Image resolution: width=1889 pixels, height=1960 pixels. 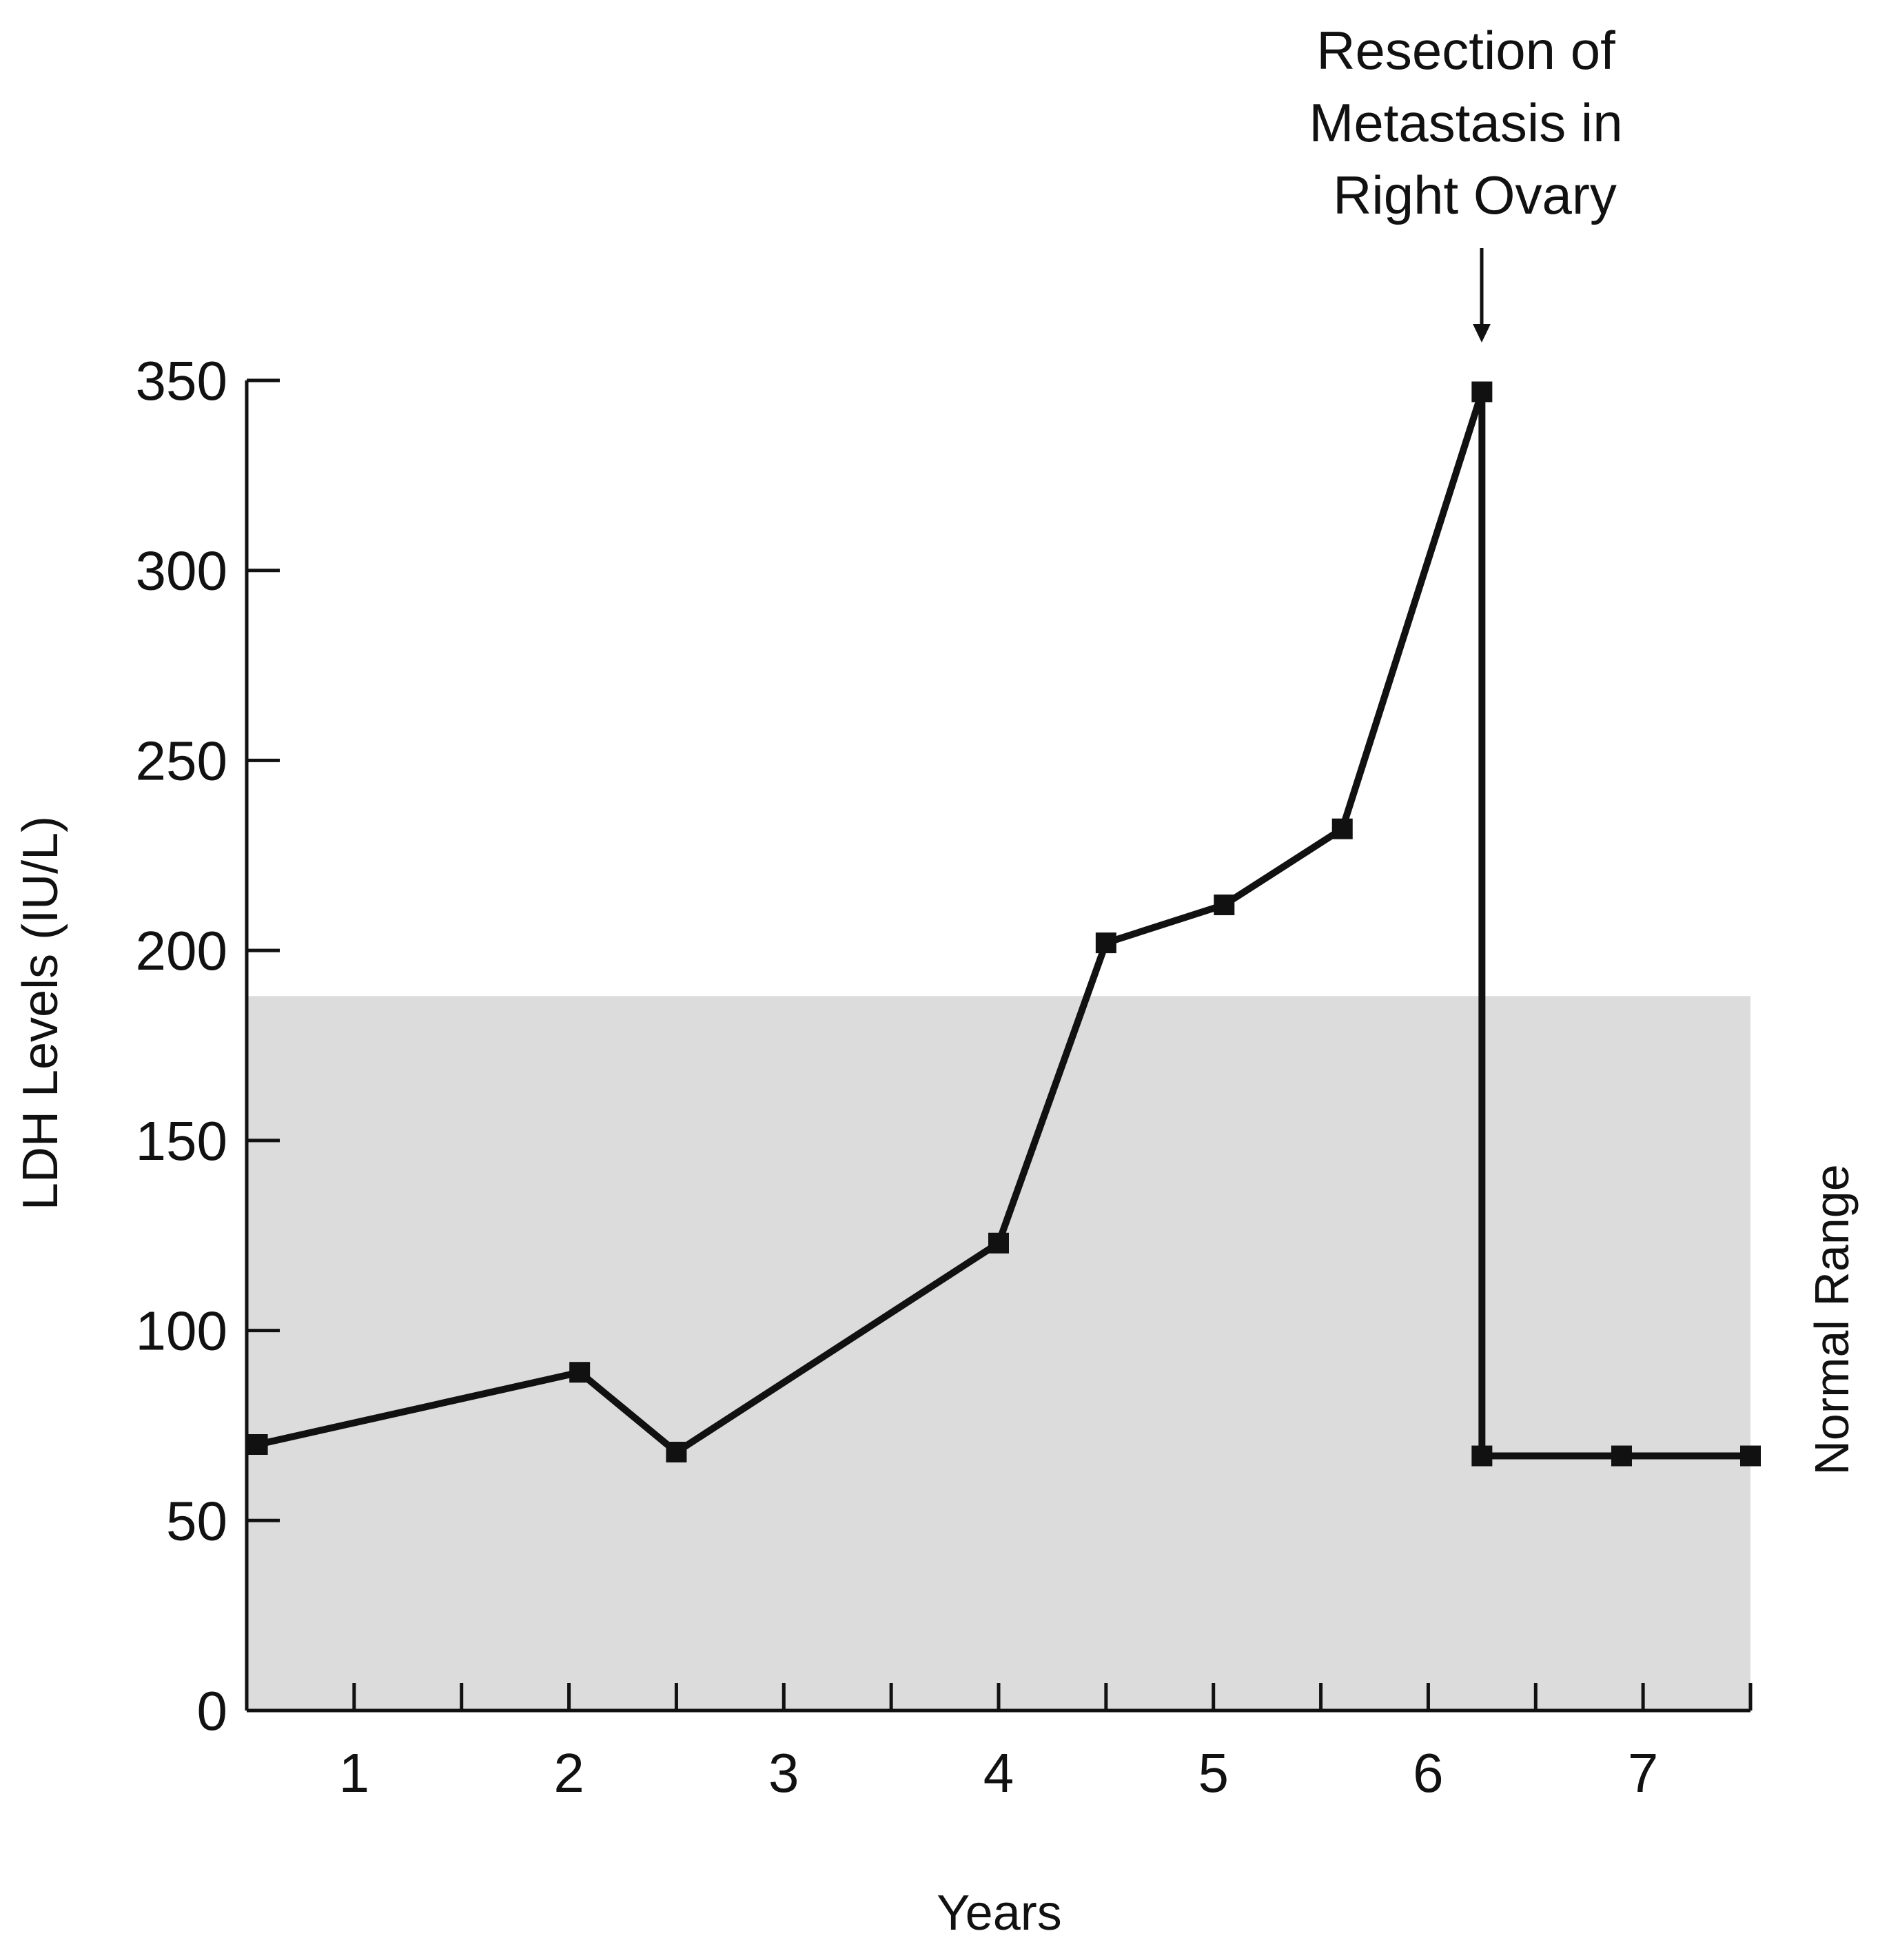 I want to click on annotation-line-2: Metastasis in, so click(x=1466, y=122).